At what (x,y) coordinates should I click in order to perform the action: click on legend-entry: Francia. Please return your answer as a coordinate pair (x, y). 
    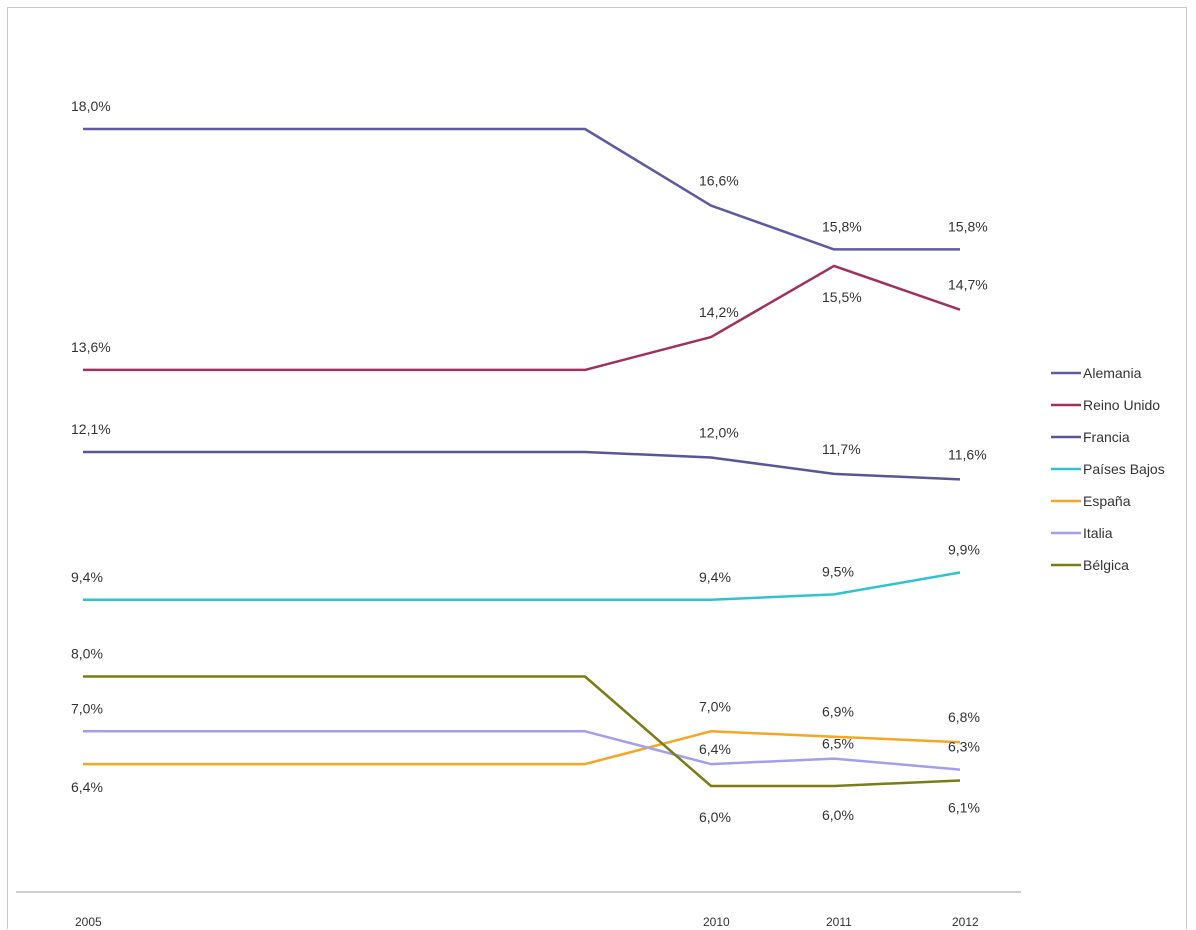
    Looking at the image, I should click on (1106, 437).